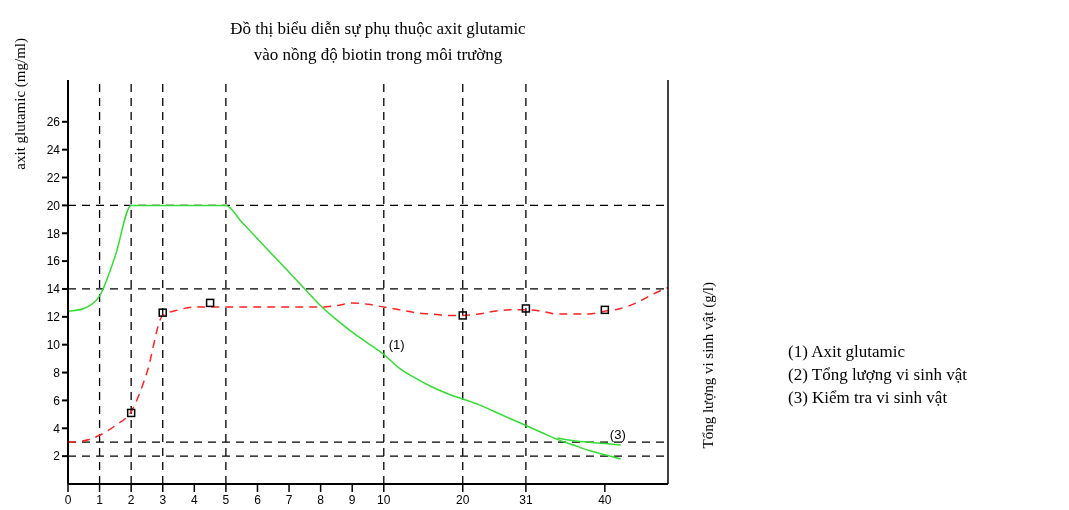 The width and height of the screenshot is (1069, 510). What do you see at coordinates (57, 456) in the screenshot?
I see `y-tick-label: 2` at bounding box center [57, 456].